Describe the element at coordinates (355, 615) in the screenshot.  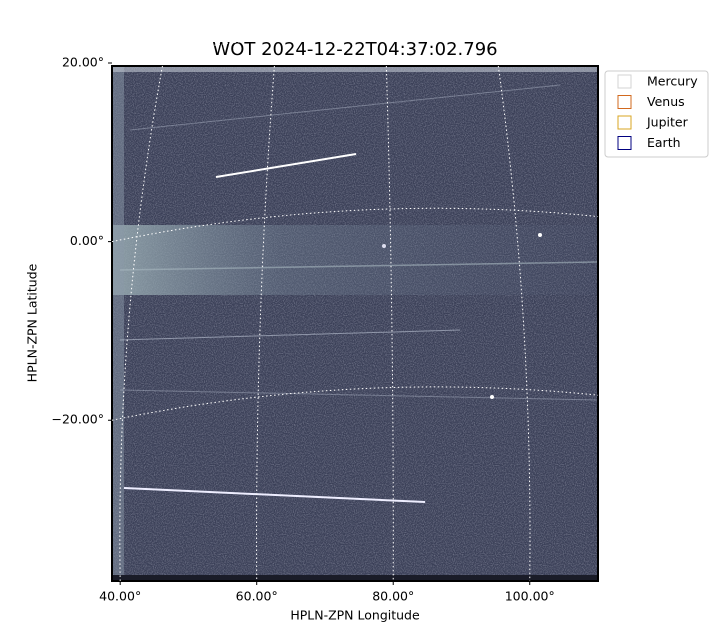
I see `x-axis-label: HPLN-ZPN Longitude` at that location.